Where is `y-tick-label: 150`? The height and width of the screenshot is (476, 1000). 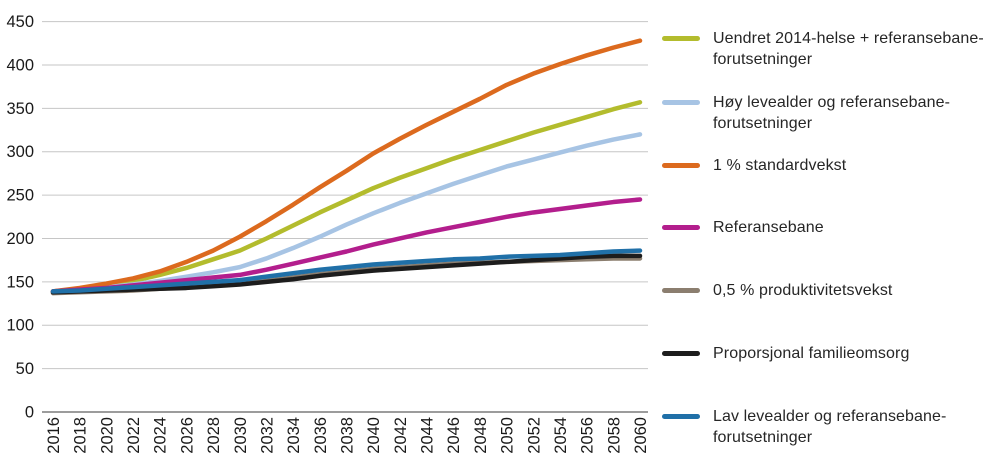
y-tick-label: 150 is located at coordinates (20, 282).